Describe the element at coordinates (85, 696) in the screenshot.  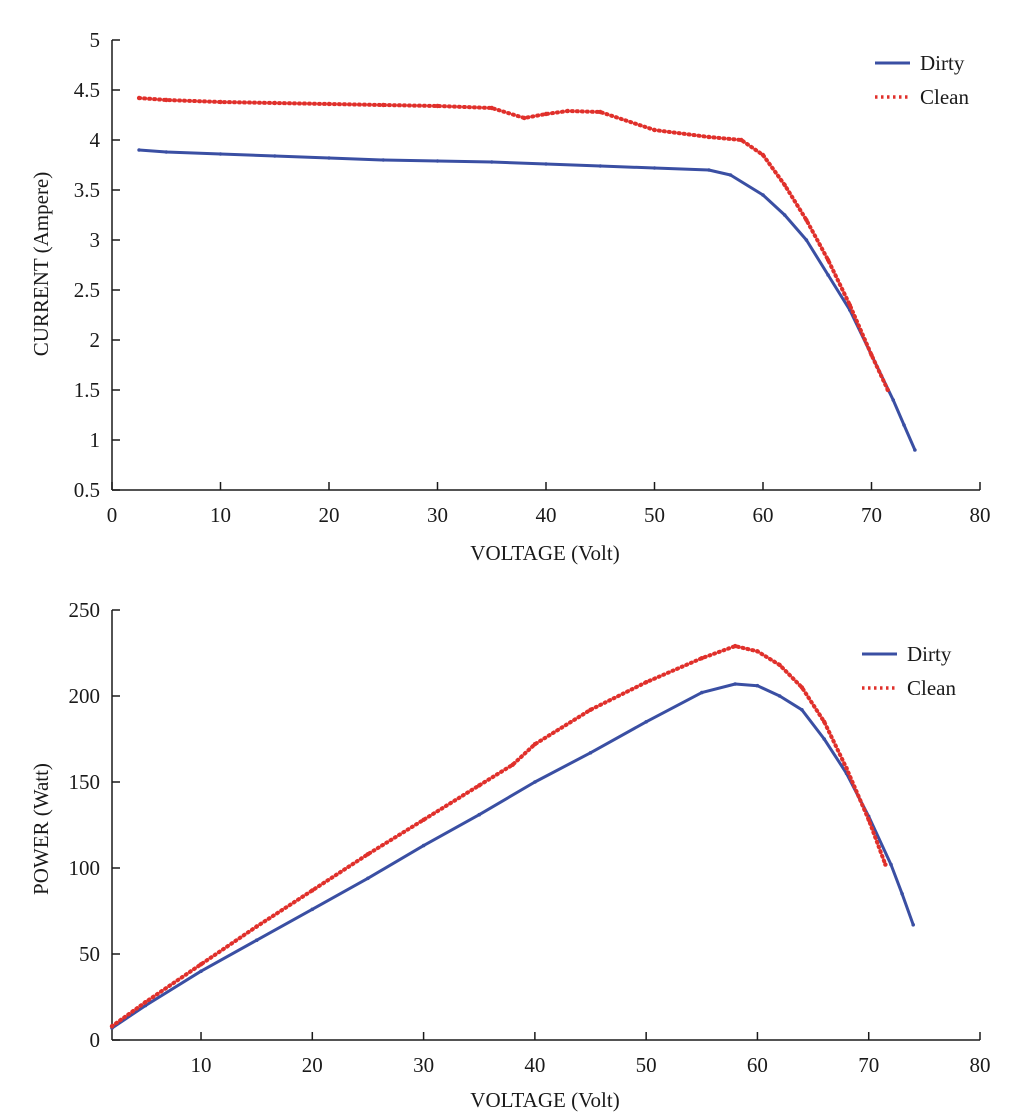
I see `y-tick-label: 200` at that location.